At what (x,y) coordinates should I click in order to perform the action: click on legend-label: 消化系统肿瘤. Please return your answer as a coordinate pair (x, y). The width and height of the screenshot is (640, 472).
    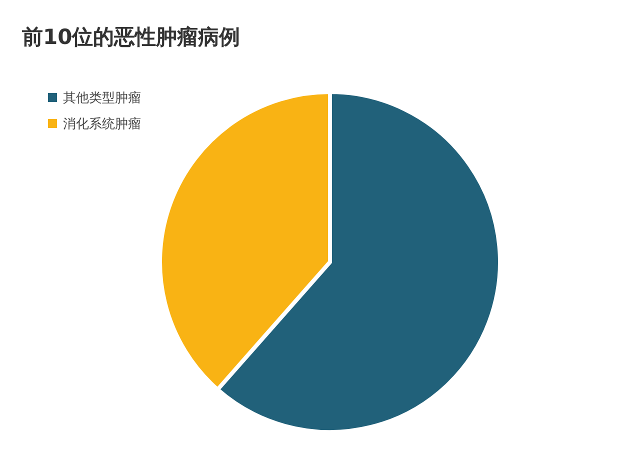
    Looking at the image, I should click on (102, 124).